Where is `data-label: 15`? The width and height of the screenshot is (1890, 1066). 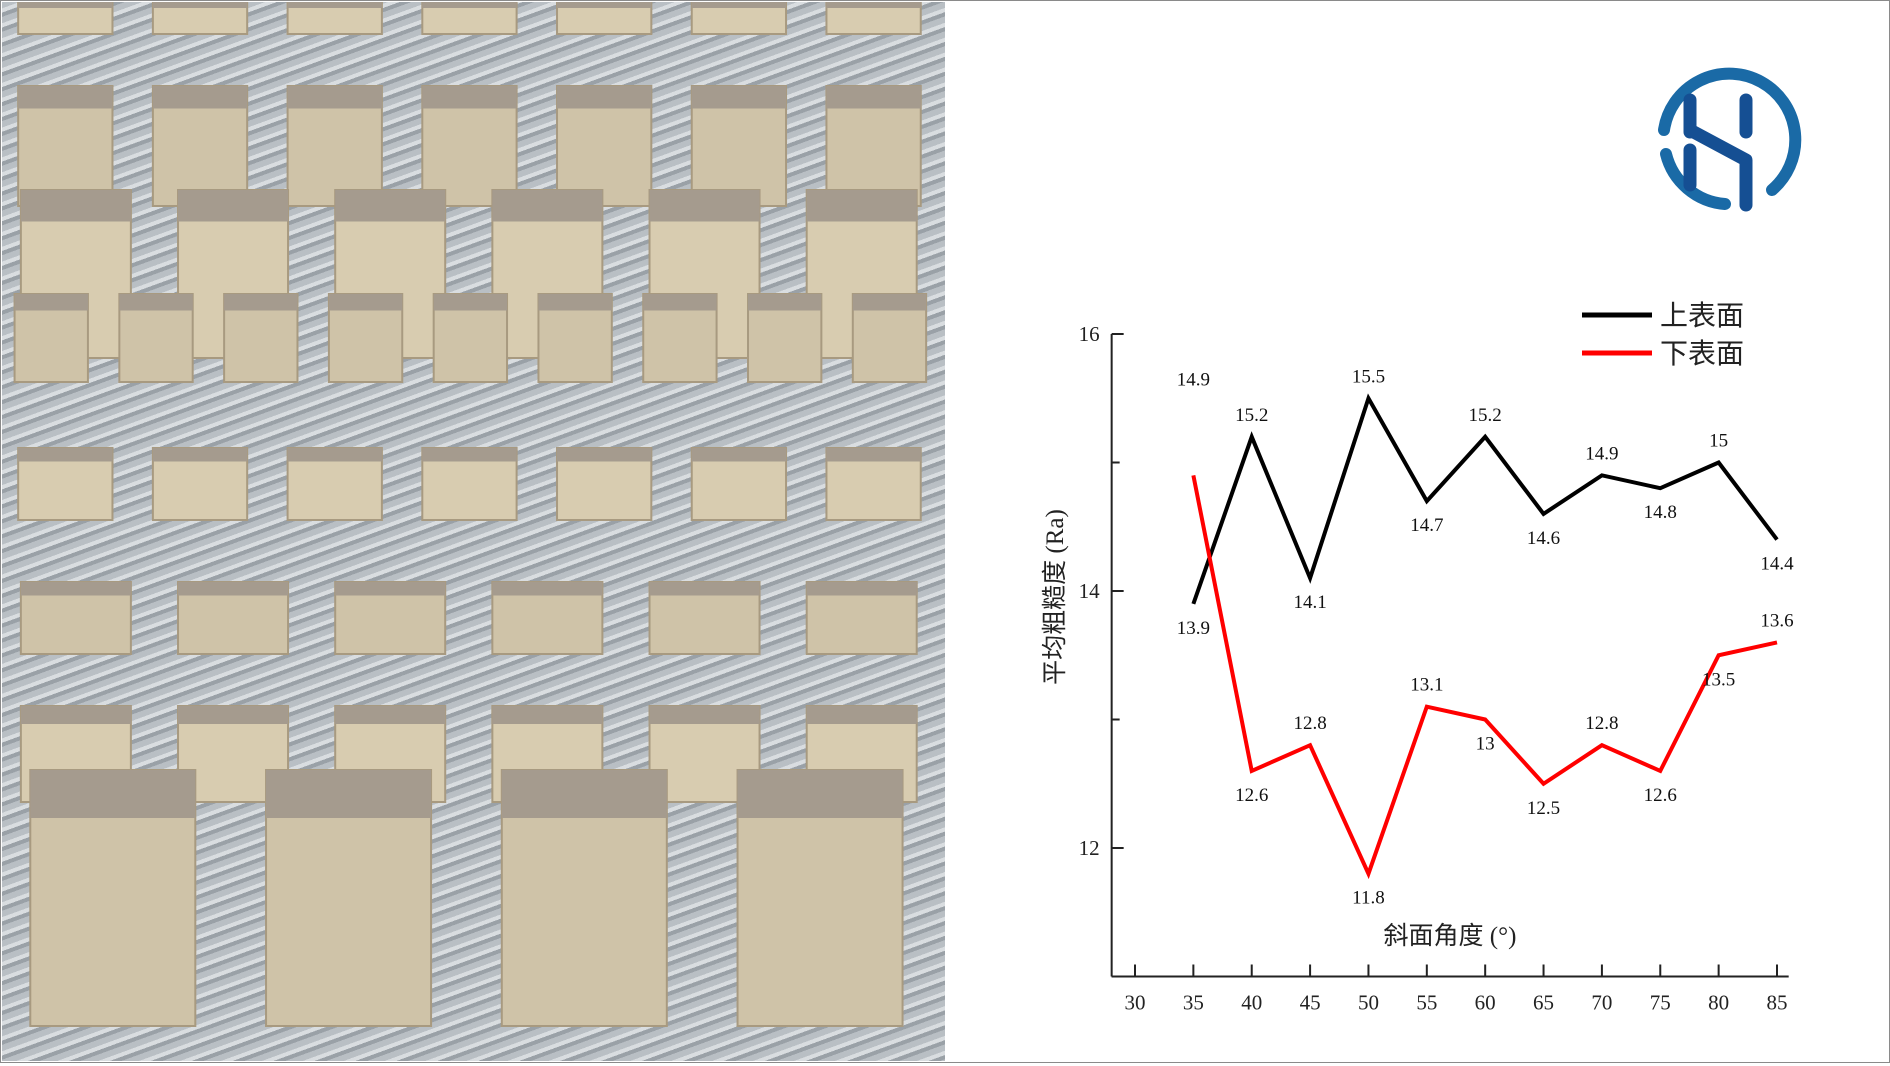 data-label: 15 is located at coordinates (1718, 441).